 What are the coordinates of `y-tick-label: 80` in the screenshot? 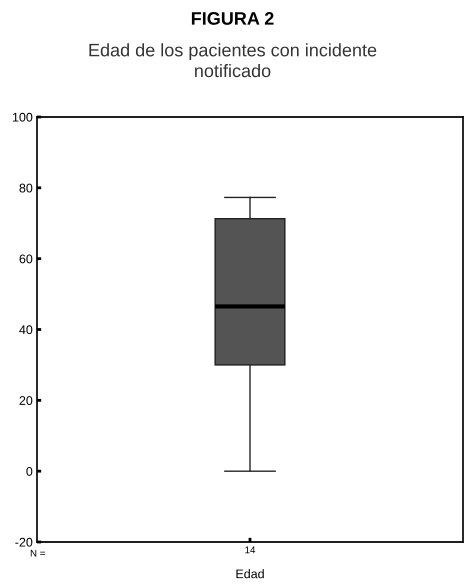 It's located at (25, 188).